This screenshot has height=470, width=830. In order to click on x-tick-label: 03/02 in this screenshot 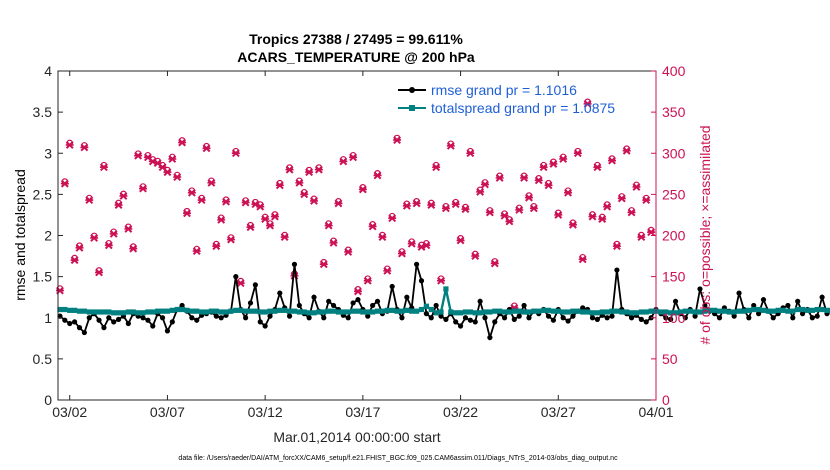, I will do `click(69, 412)`.